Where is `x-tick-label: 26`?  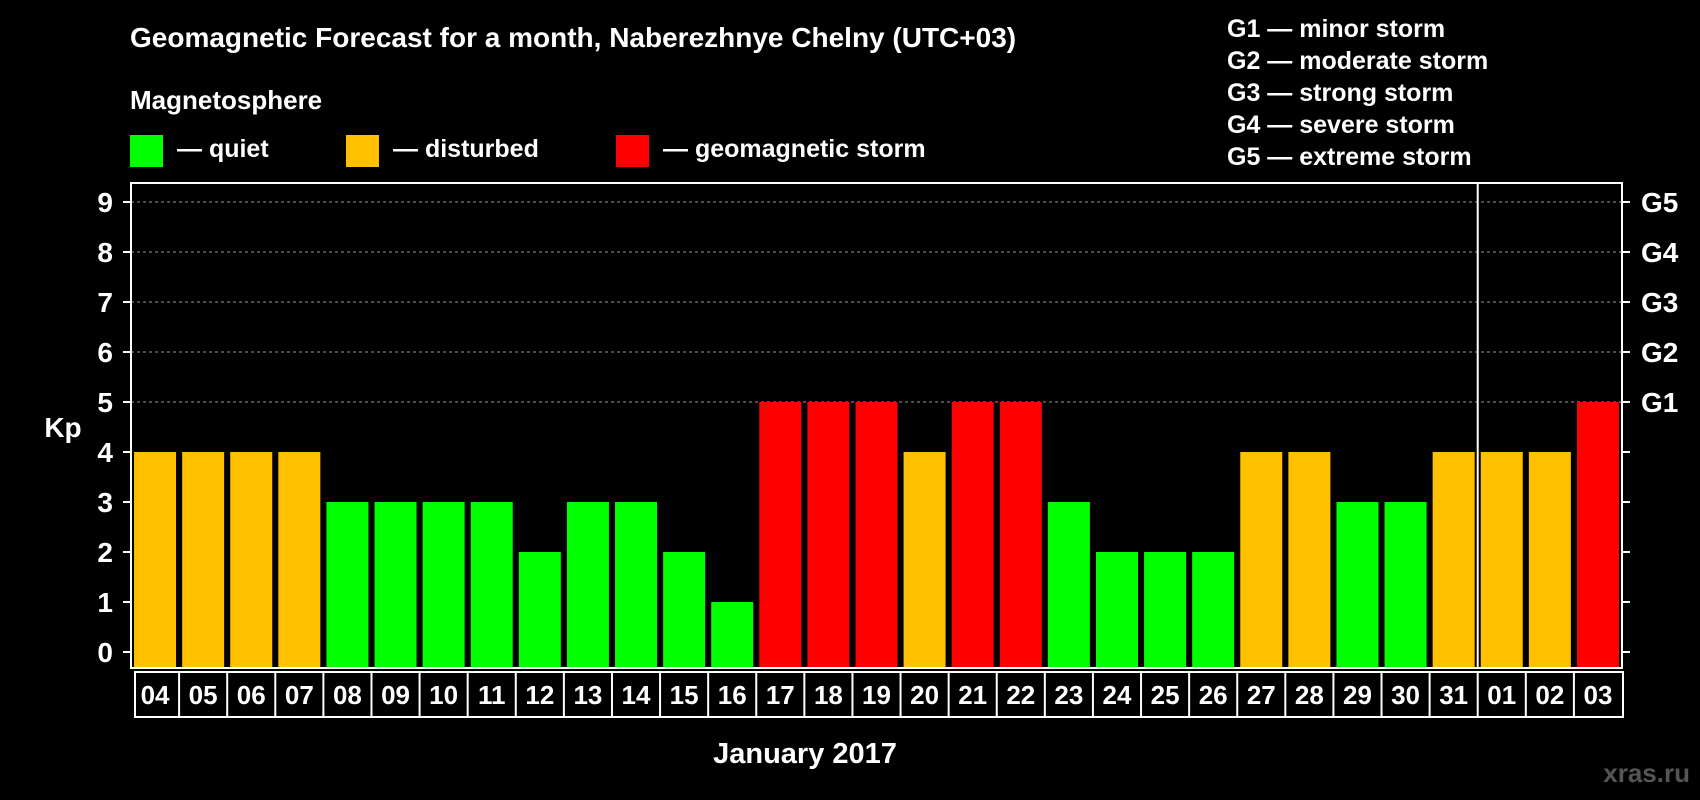 x-tick-label: 26 is located at coordinates (1213, 695).